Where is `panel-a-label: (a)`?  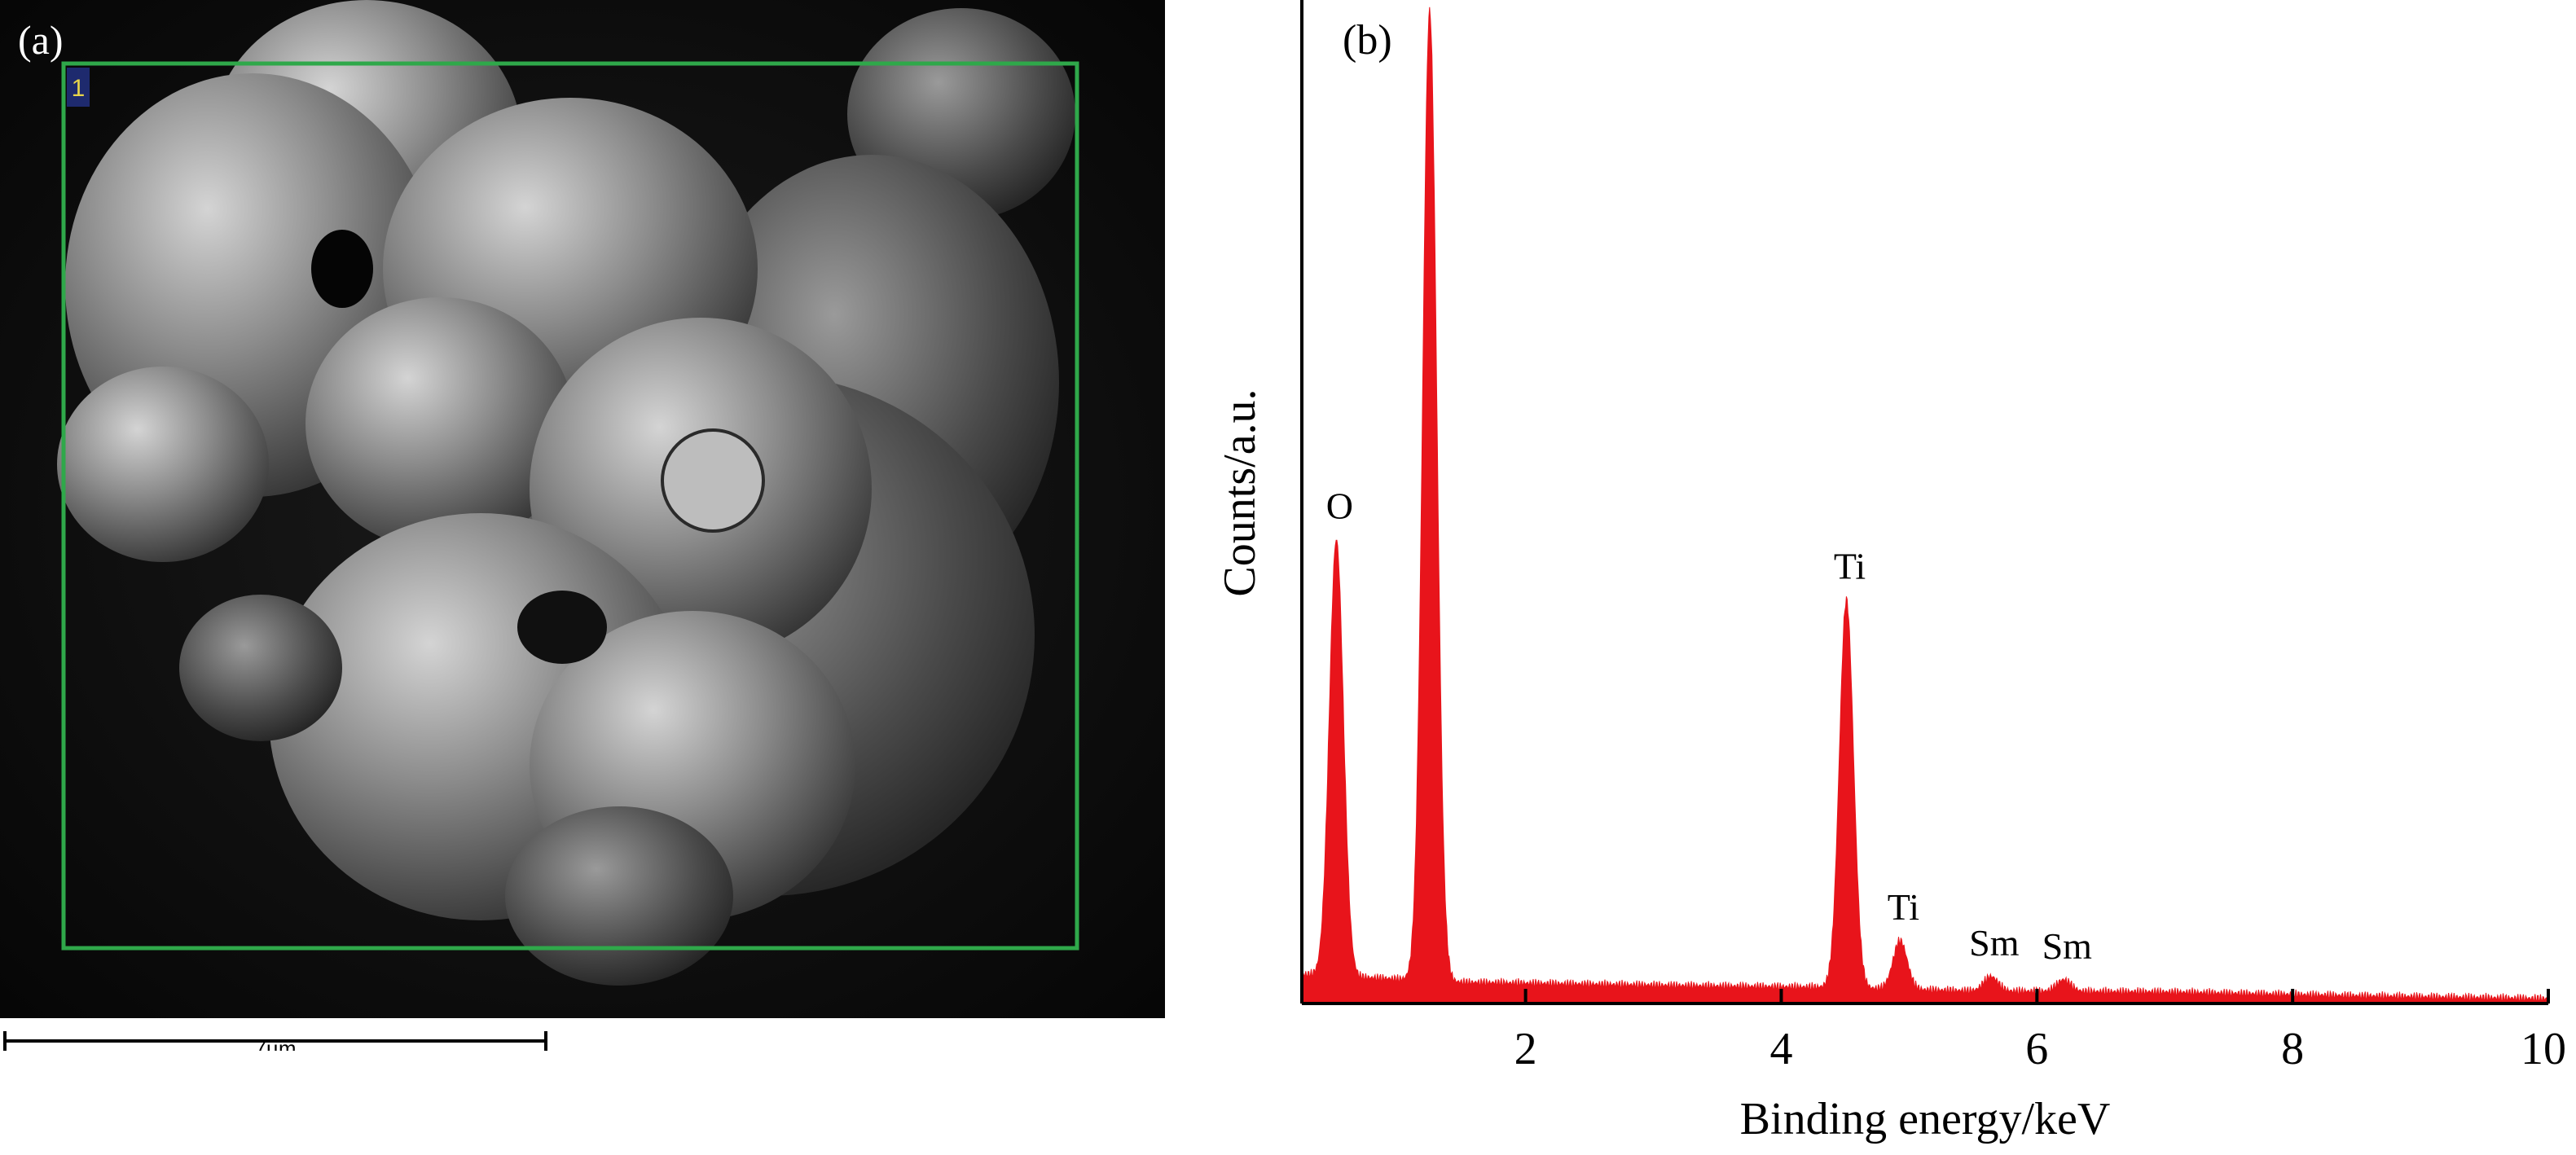
panel-a-label: (a) is located at coordinates (41, 40).